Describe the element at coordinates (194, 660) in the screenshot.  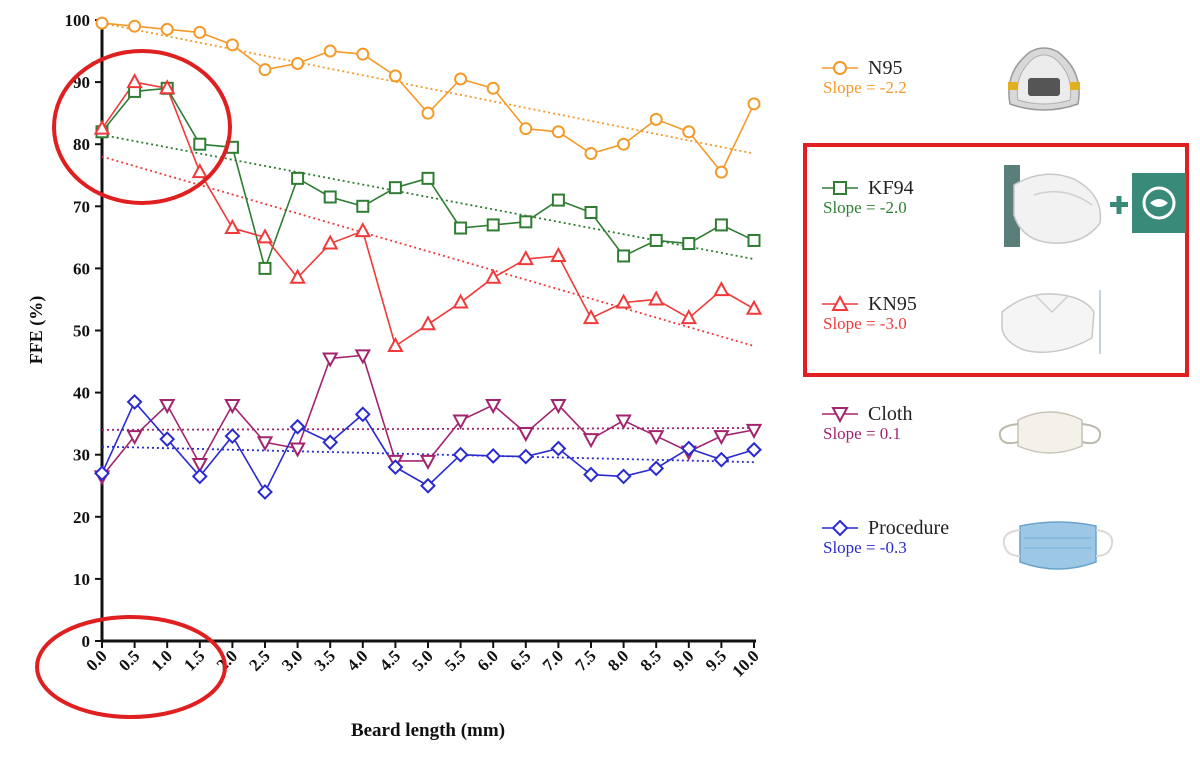
I see `x-tick-label: 1.5` at that location.